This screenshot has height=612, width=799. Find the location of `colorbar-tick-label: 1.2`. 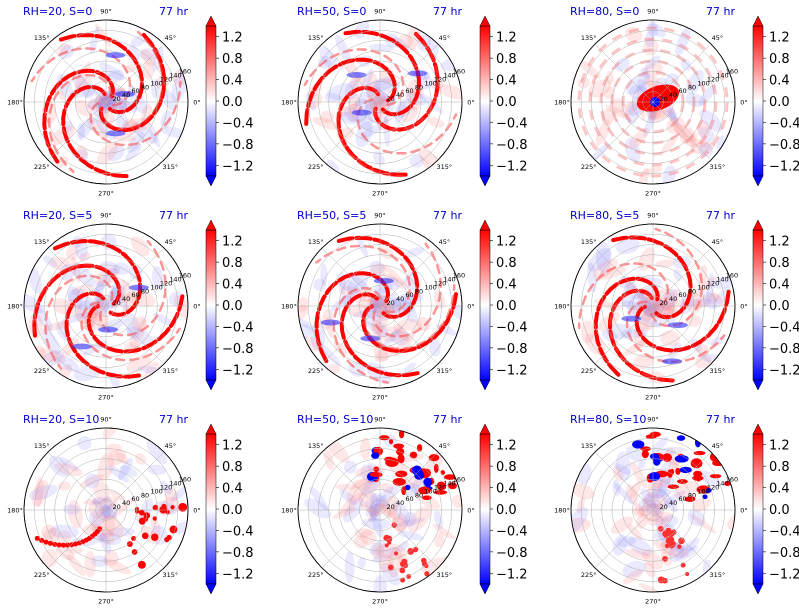

colorbar-tick-label: 1.2 is located at coordinates (779, 242).